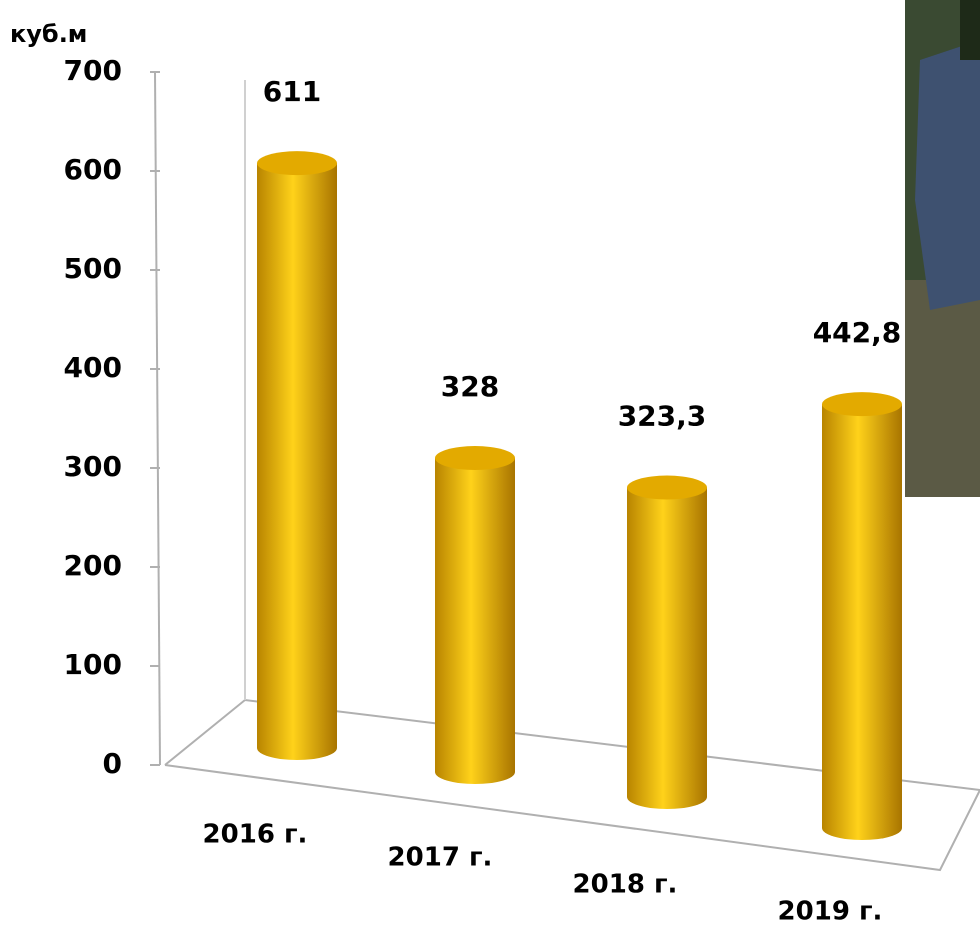 The image size is (980, 930). What do you see at coordinates (572, 818) in the screenshot?
I see `floor-front` at bounding box center [572, 818].